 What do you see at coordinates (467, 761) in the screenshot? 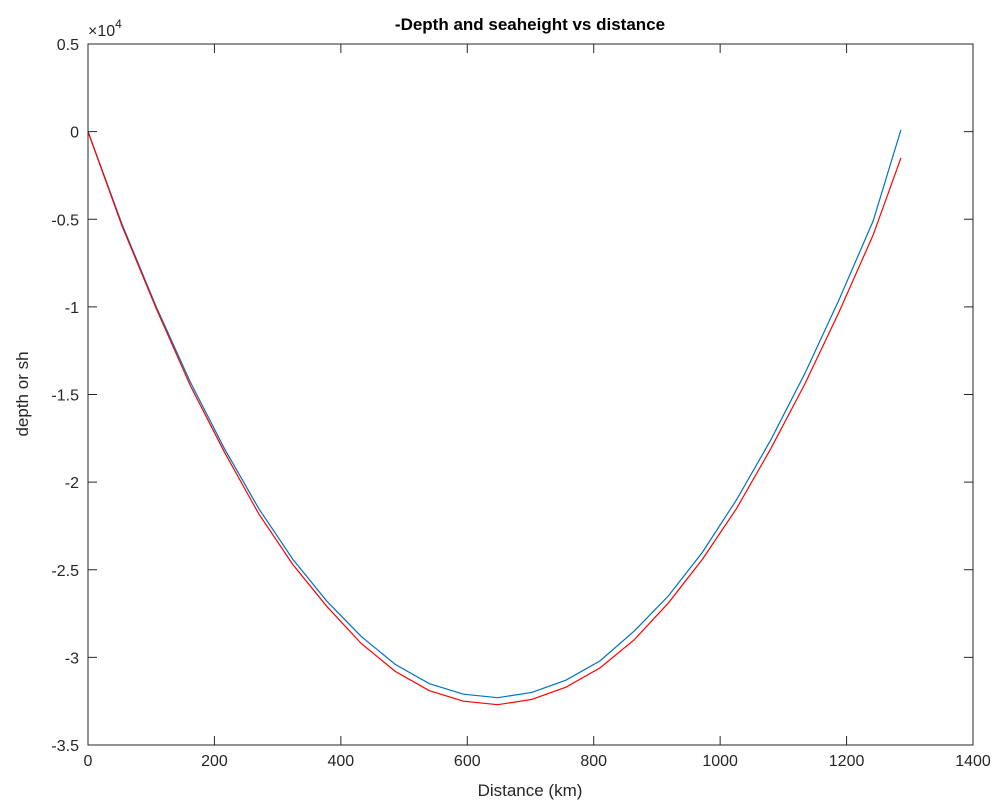
I see `x-tick-label: 600` at bounding box center [467, 761].